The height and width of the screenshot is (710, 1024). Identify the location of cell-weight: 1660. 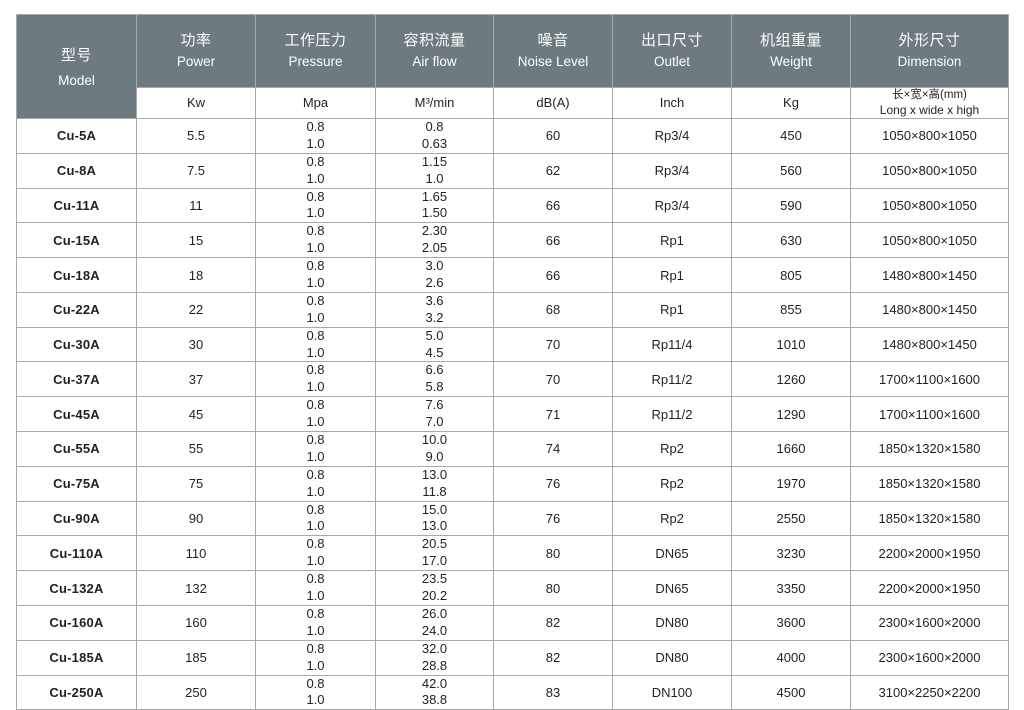
(791, 449).